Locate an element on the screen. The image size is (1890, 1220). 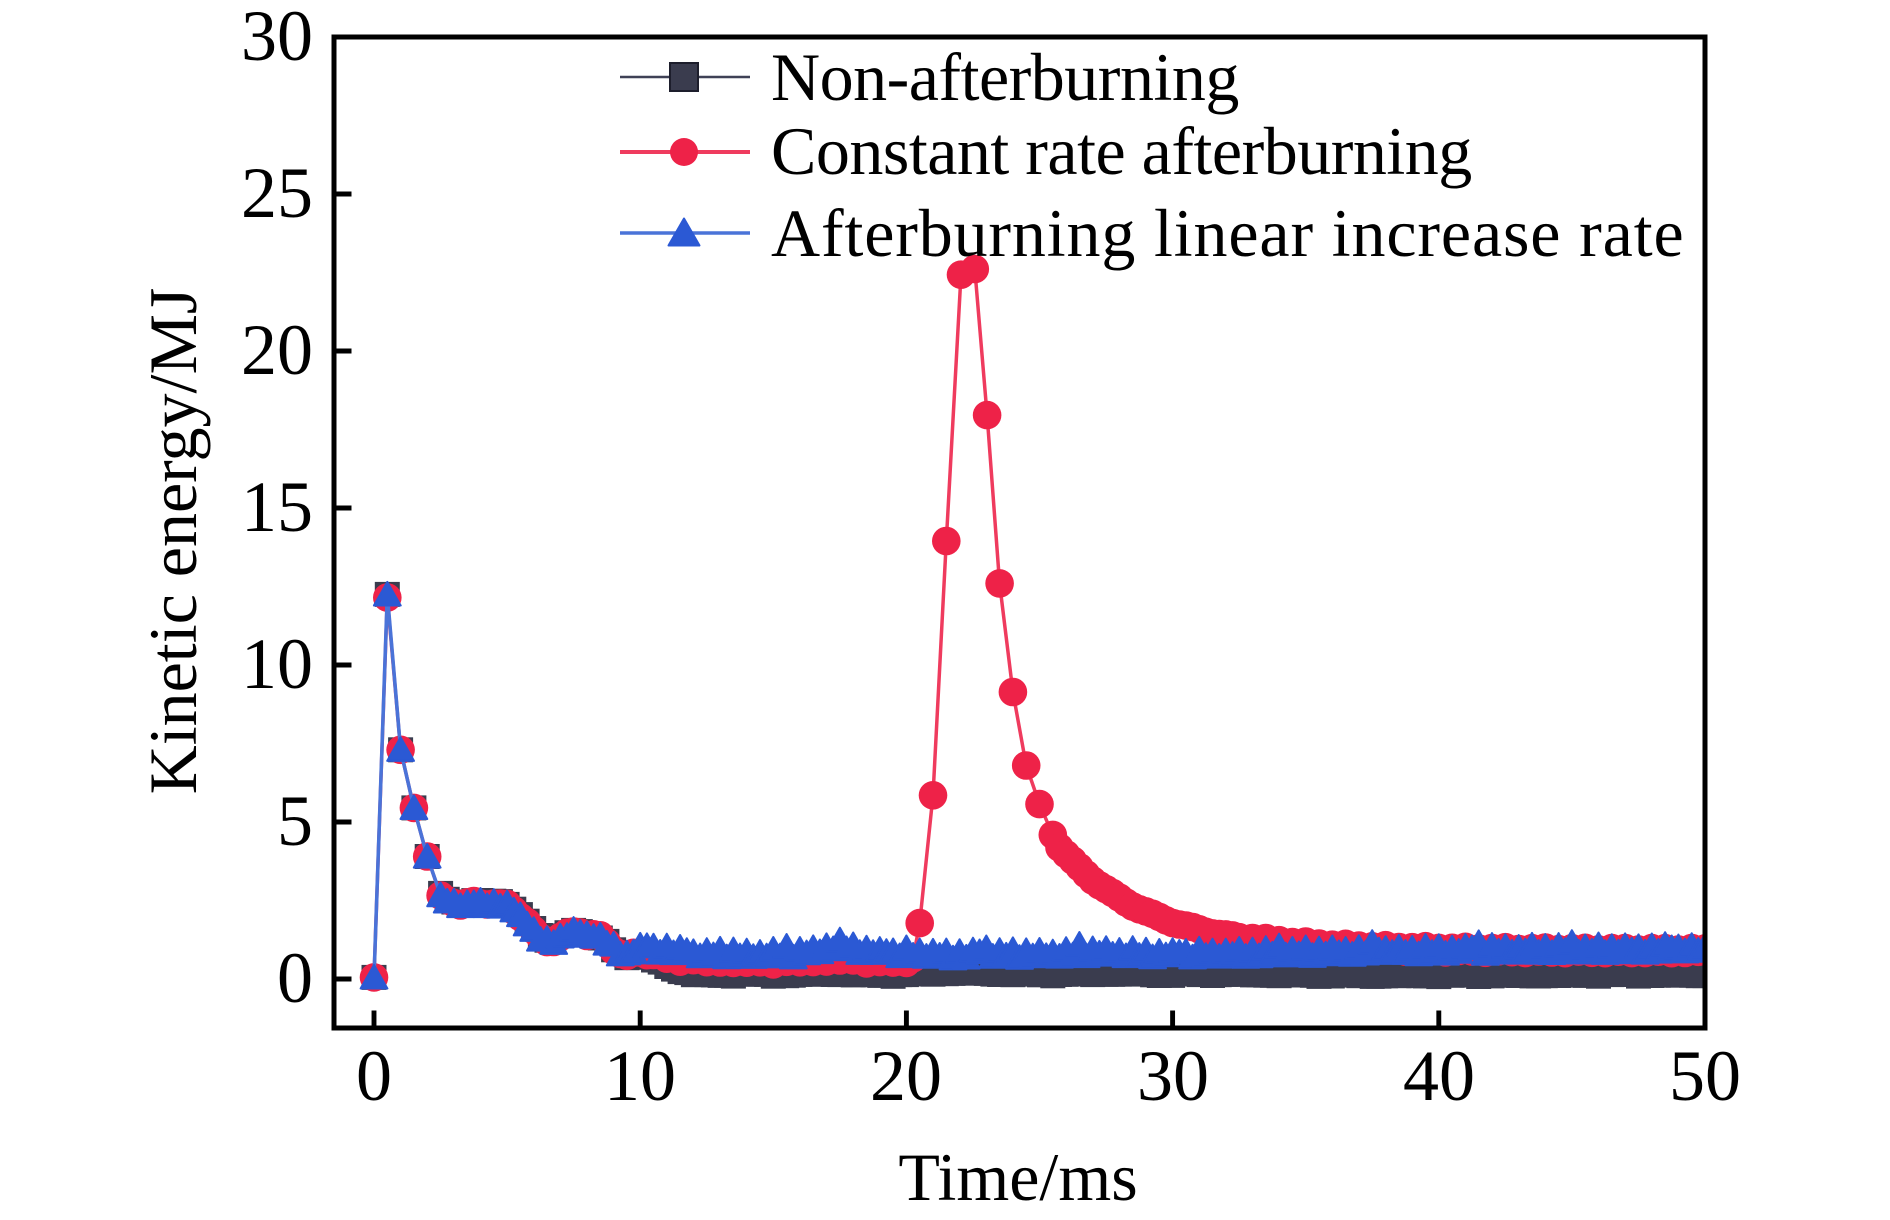
svg-text: Non-afterburning is located at coordinates (1005, 77).